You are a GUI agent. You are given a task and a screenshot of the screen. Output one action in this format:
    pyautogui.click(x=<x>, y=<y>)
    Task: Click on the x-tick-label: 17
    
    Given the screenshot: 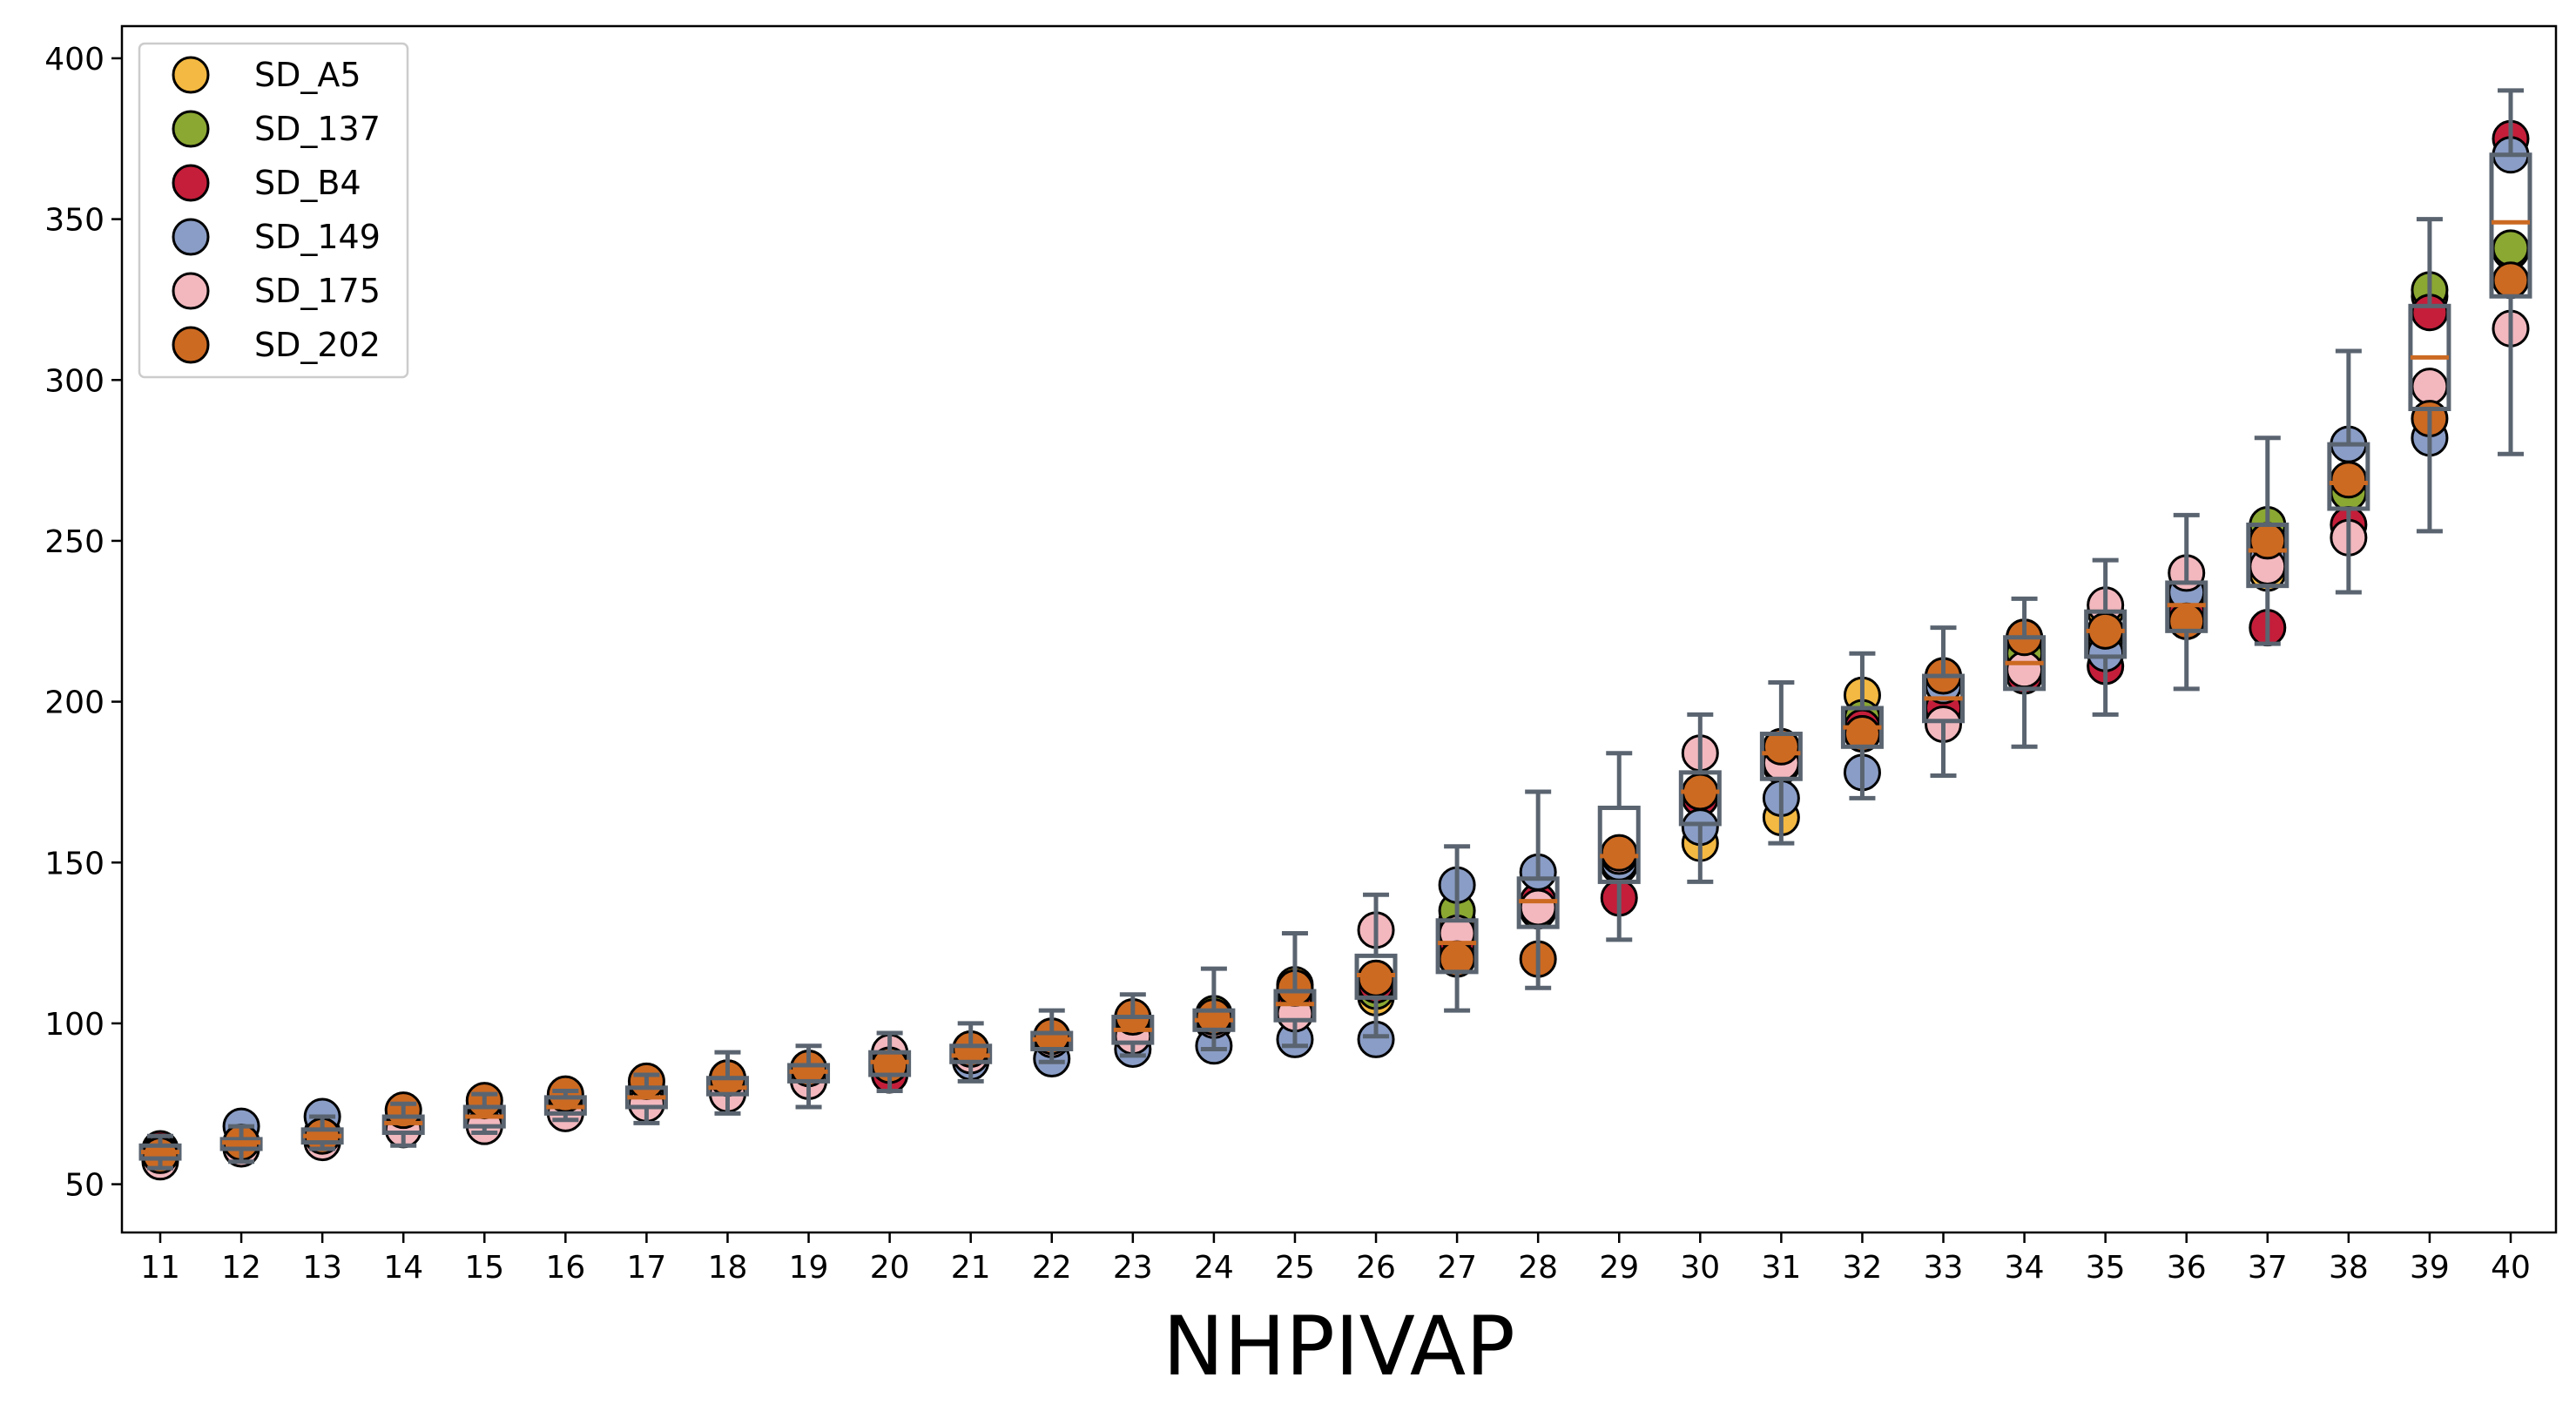 What is the action you would take?
    pyautogui.click(x=647, y=1268)
    